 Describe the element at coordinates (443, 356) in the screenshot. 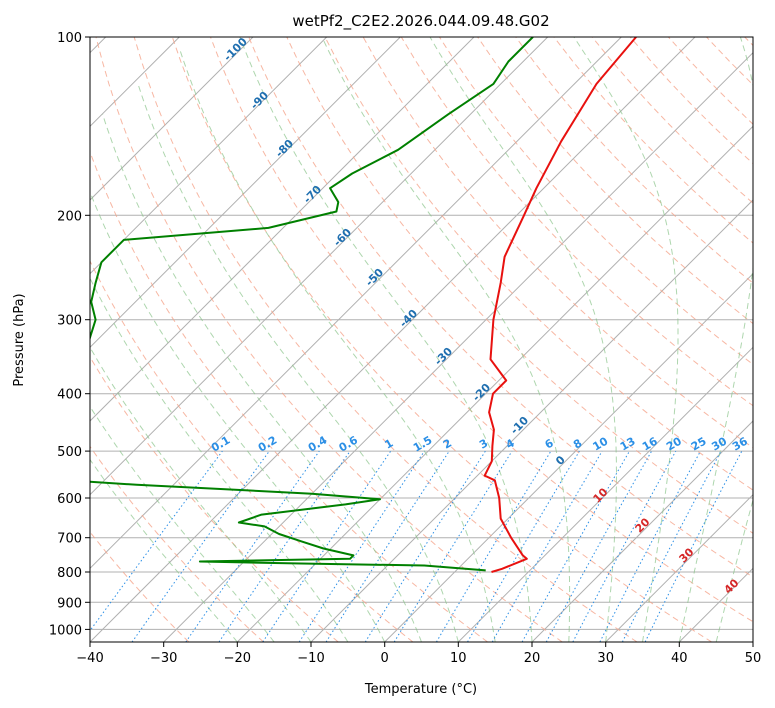

I see `dry-adiabat-label: -30` at that location.